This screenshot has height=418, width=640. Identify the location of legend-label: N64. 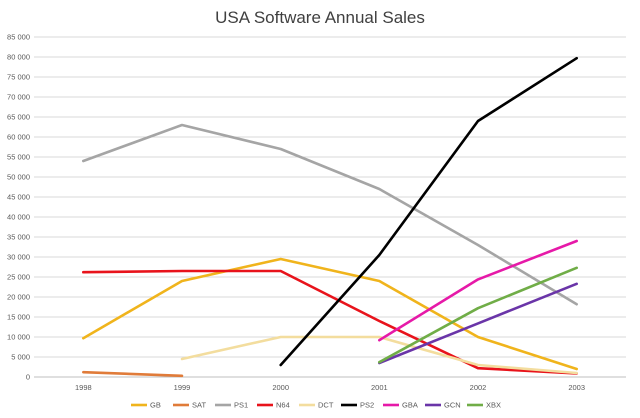
(283, 405).